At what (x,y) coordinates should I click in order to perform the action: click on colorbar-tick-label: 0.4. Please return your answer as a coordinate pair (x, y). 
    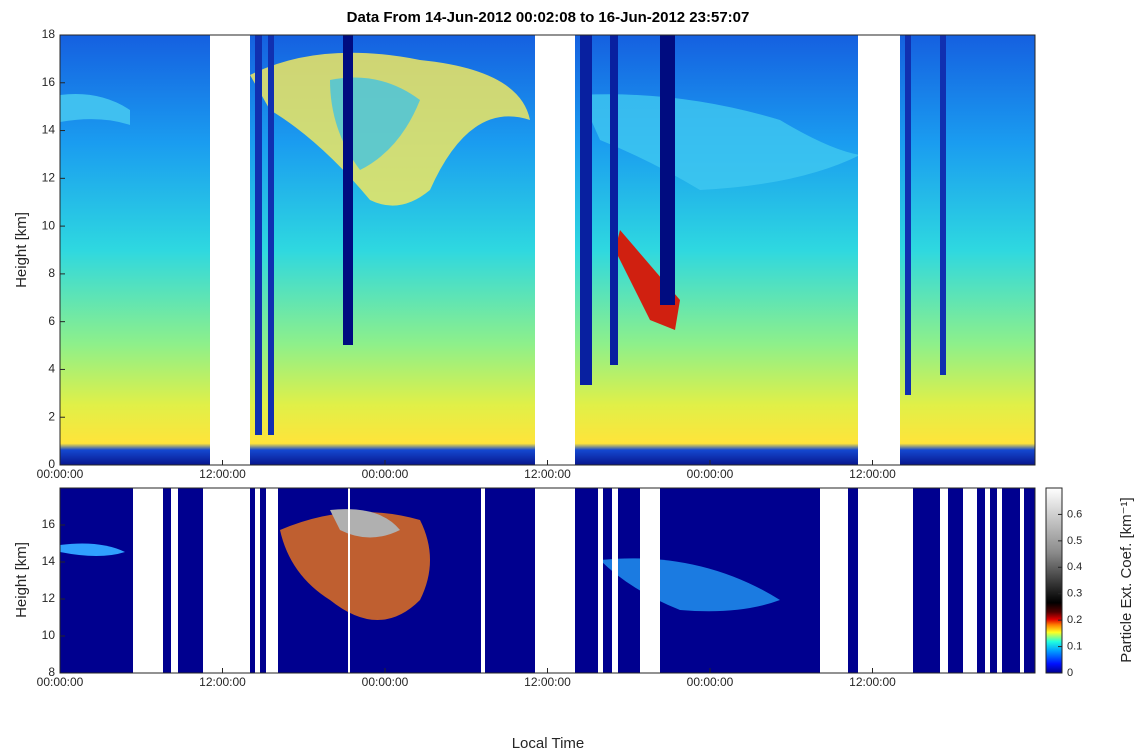
    Looking at the image, I should click on (1074, 567).